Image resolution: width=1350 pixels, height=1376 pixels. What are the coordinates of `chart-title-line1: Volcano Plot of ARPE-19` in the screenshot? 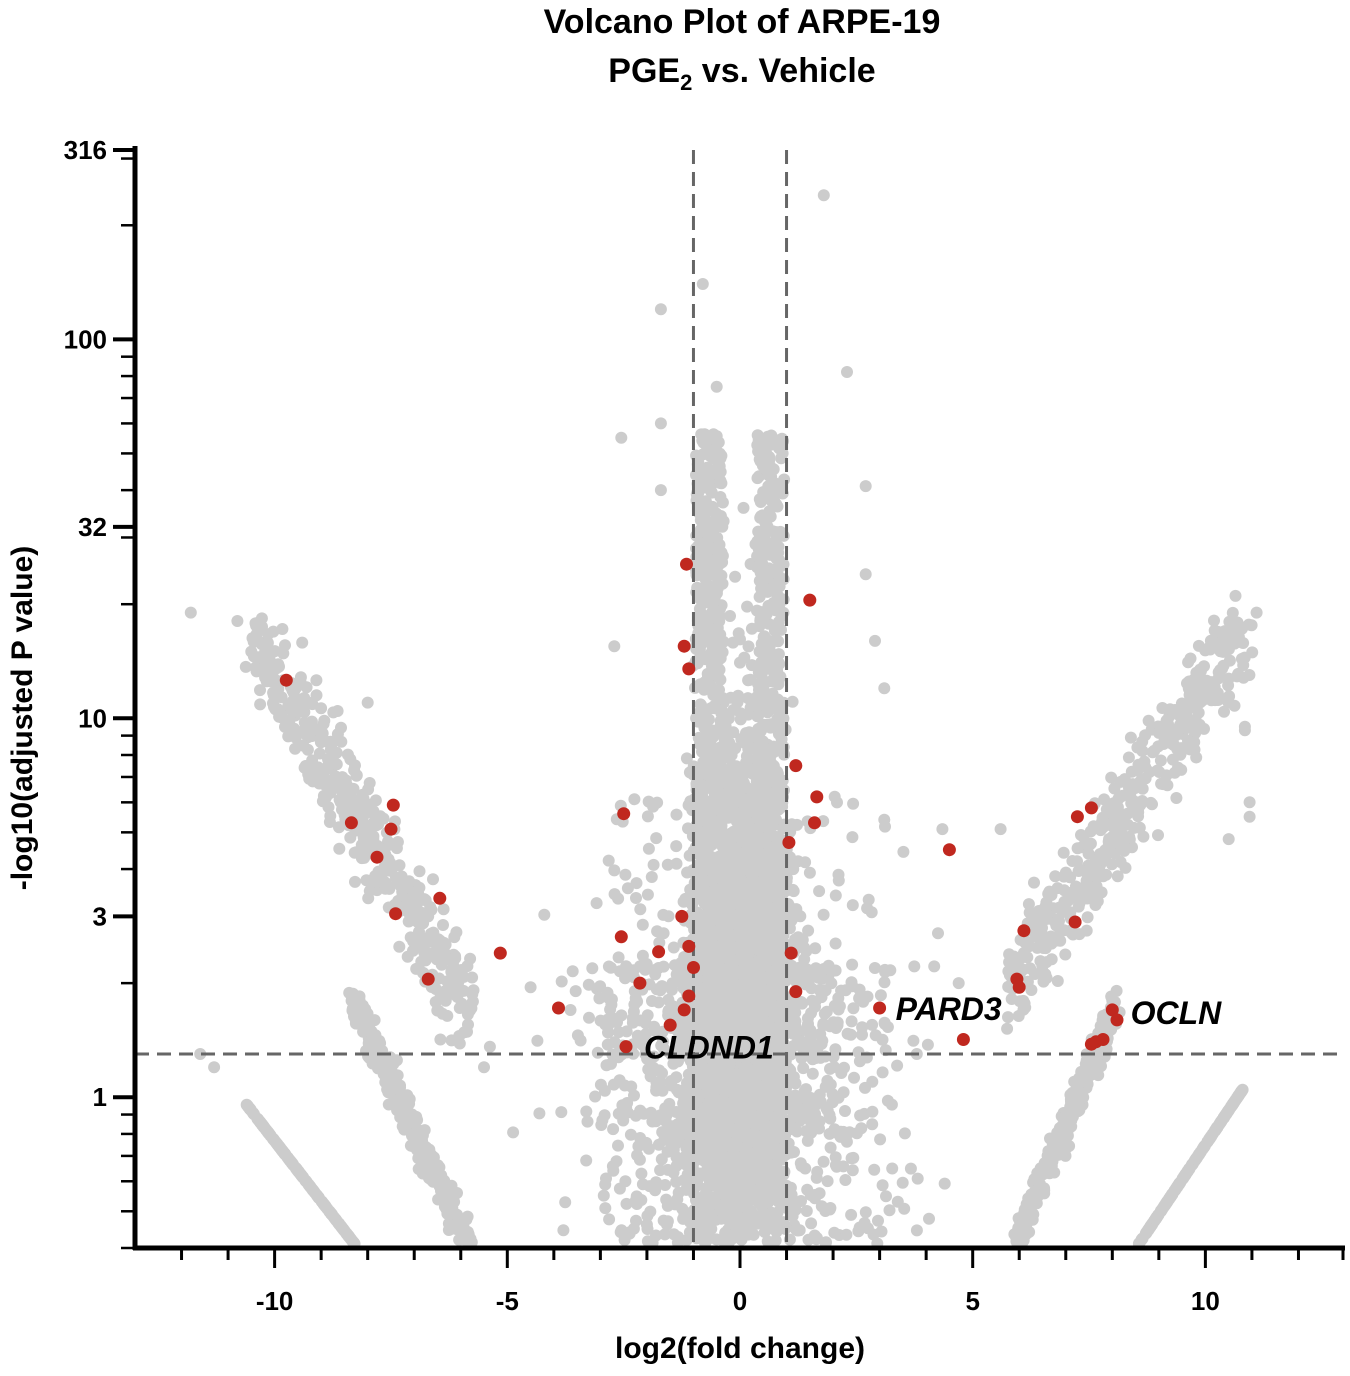 It's located at (742, 22).